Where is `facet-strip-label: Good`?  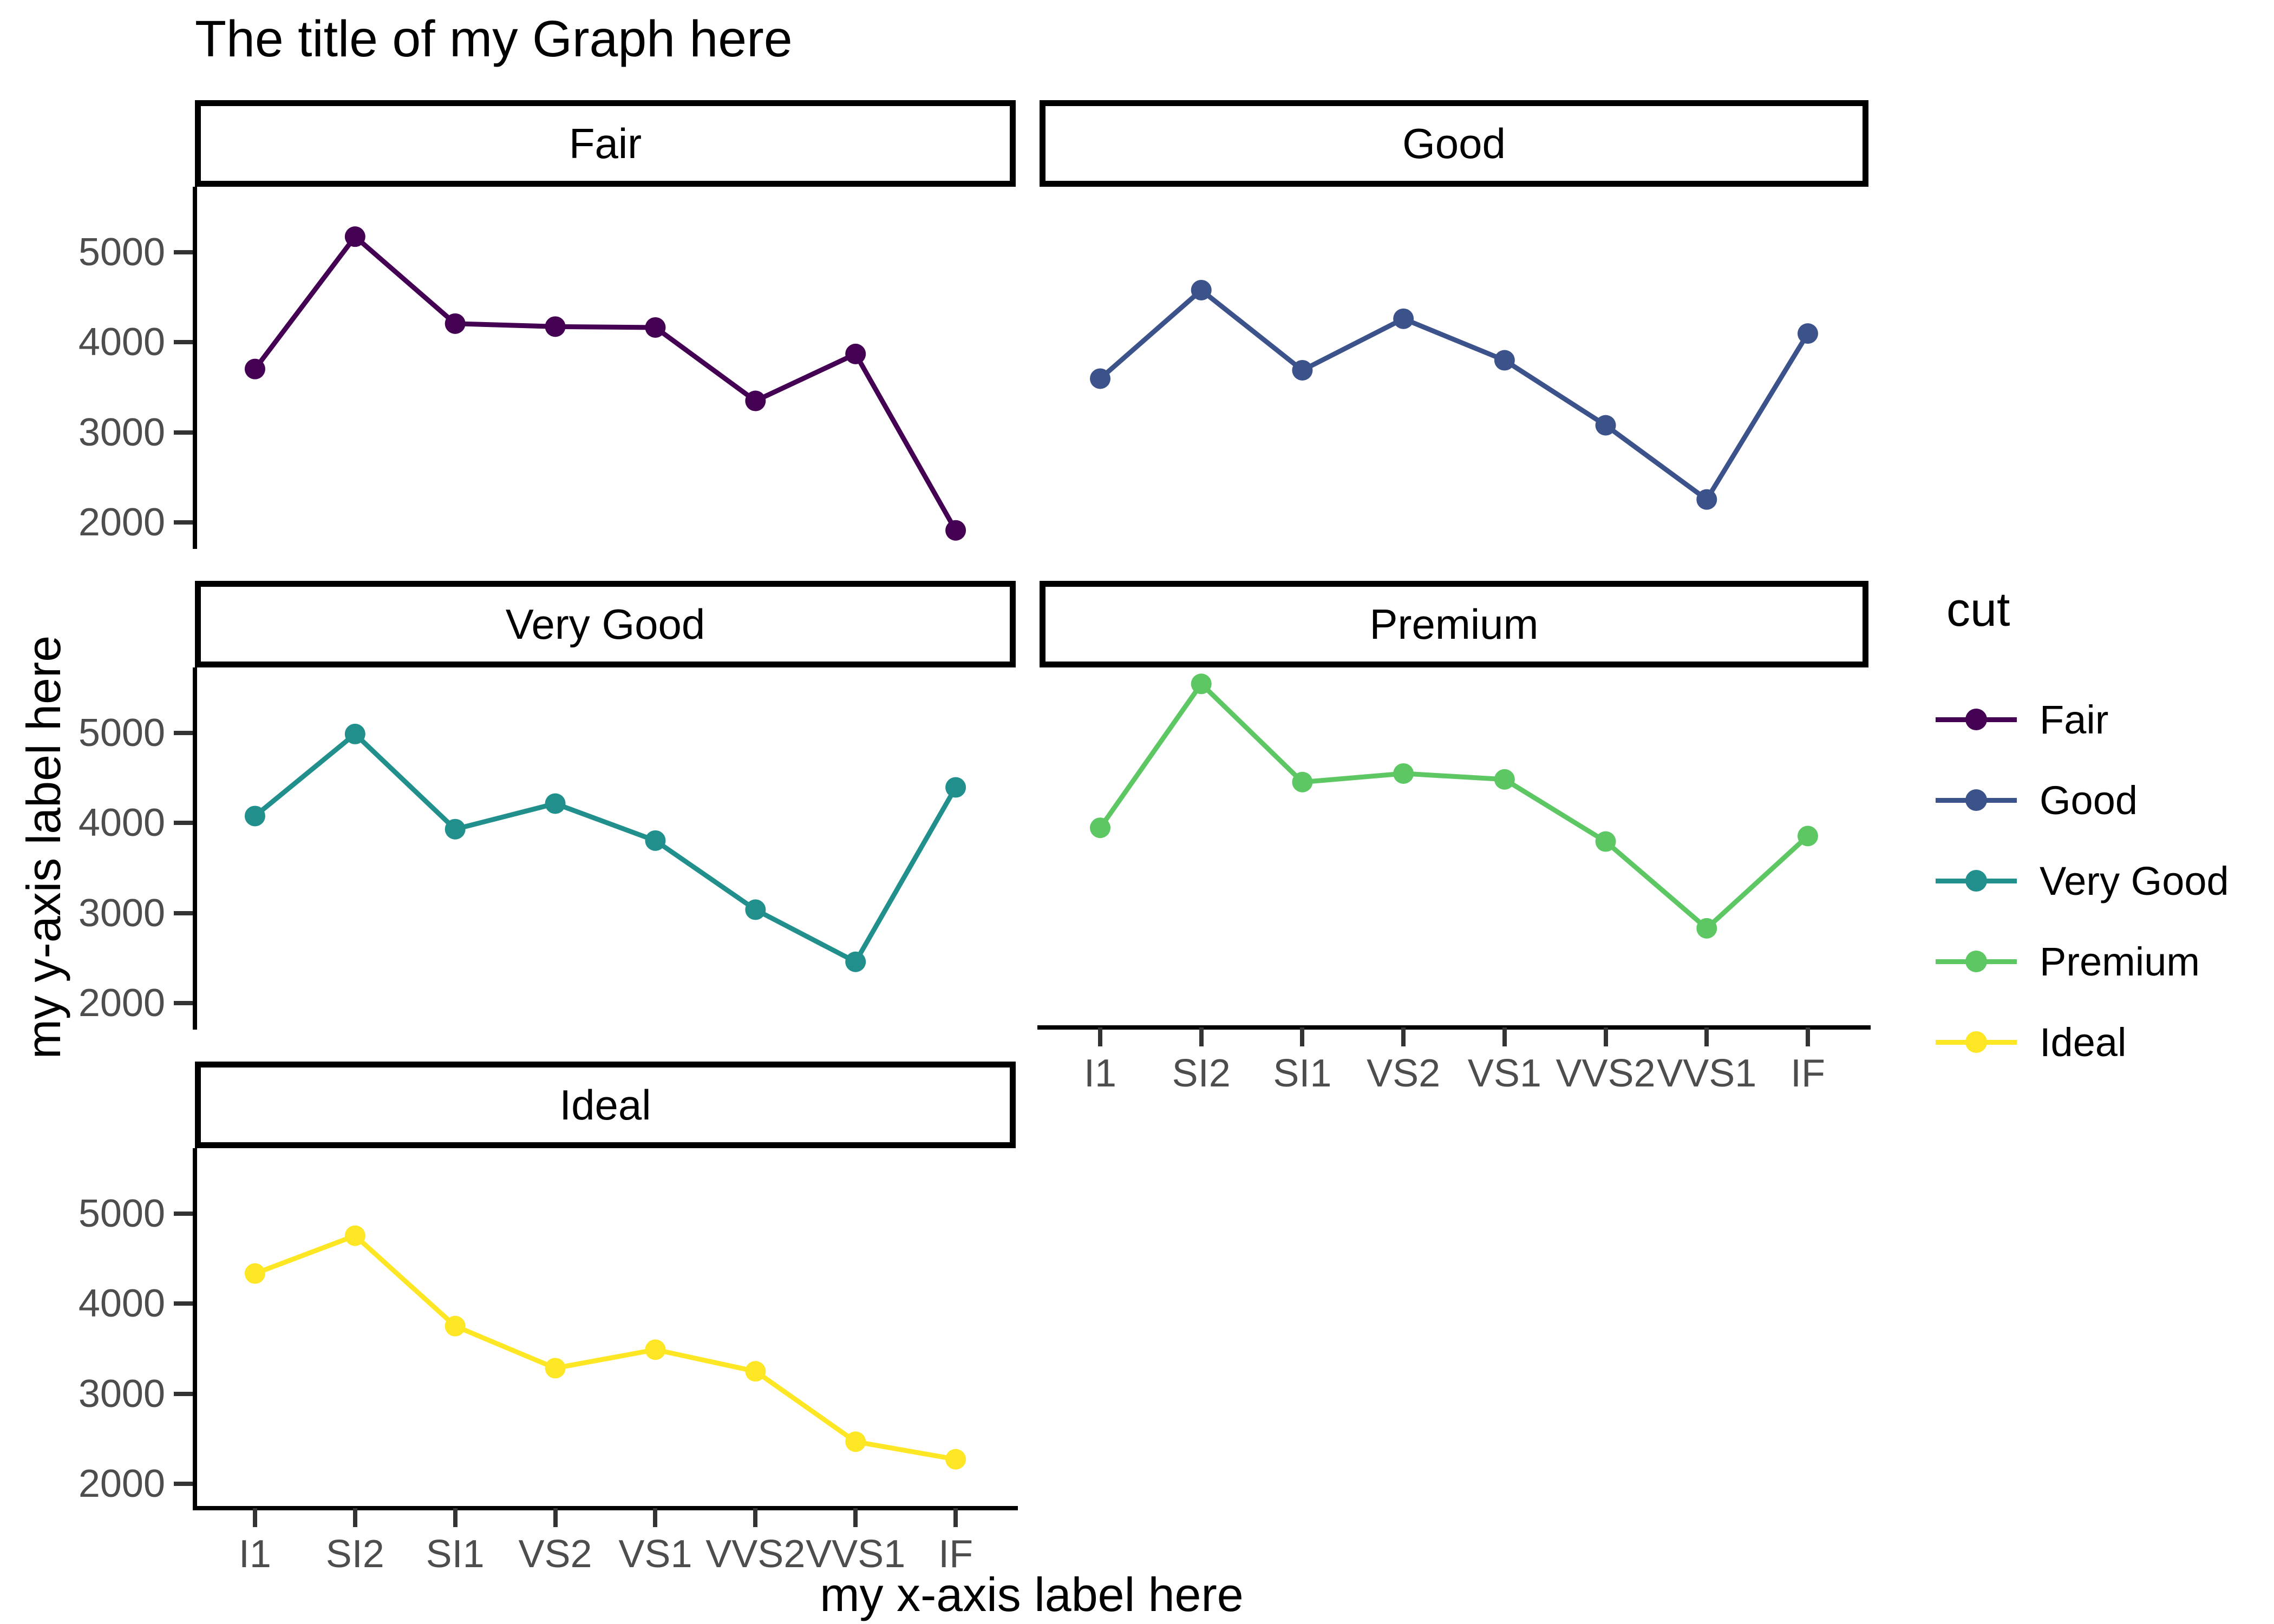
facet-strip-label: Good is located at coordinates (1454, 143).